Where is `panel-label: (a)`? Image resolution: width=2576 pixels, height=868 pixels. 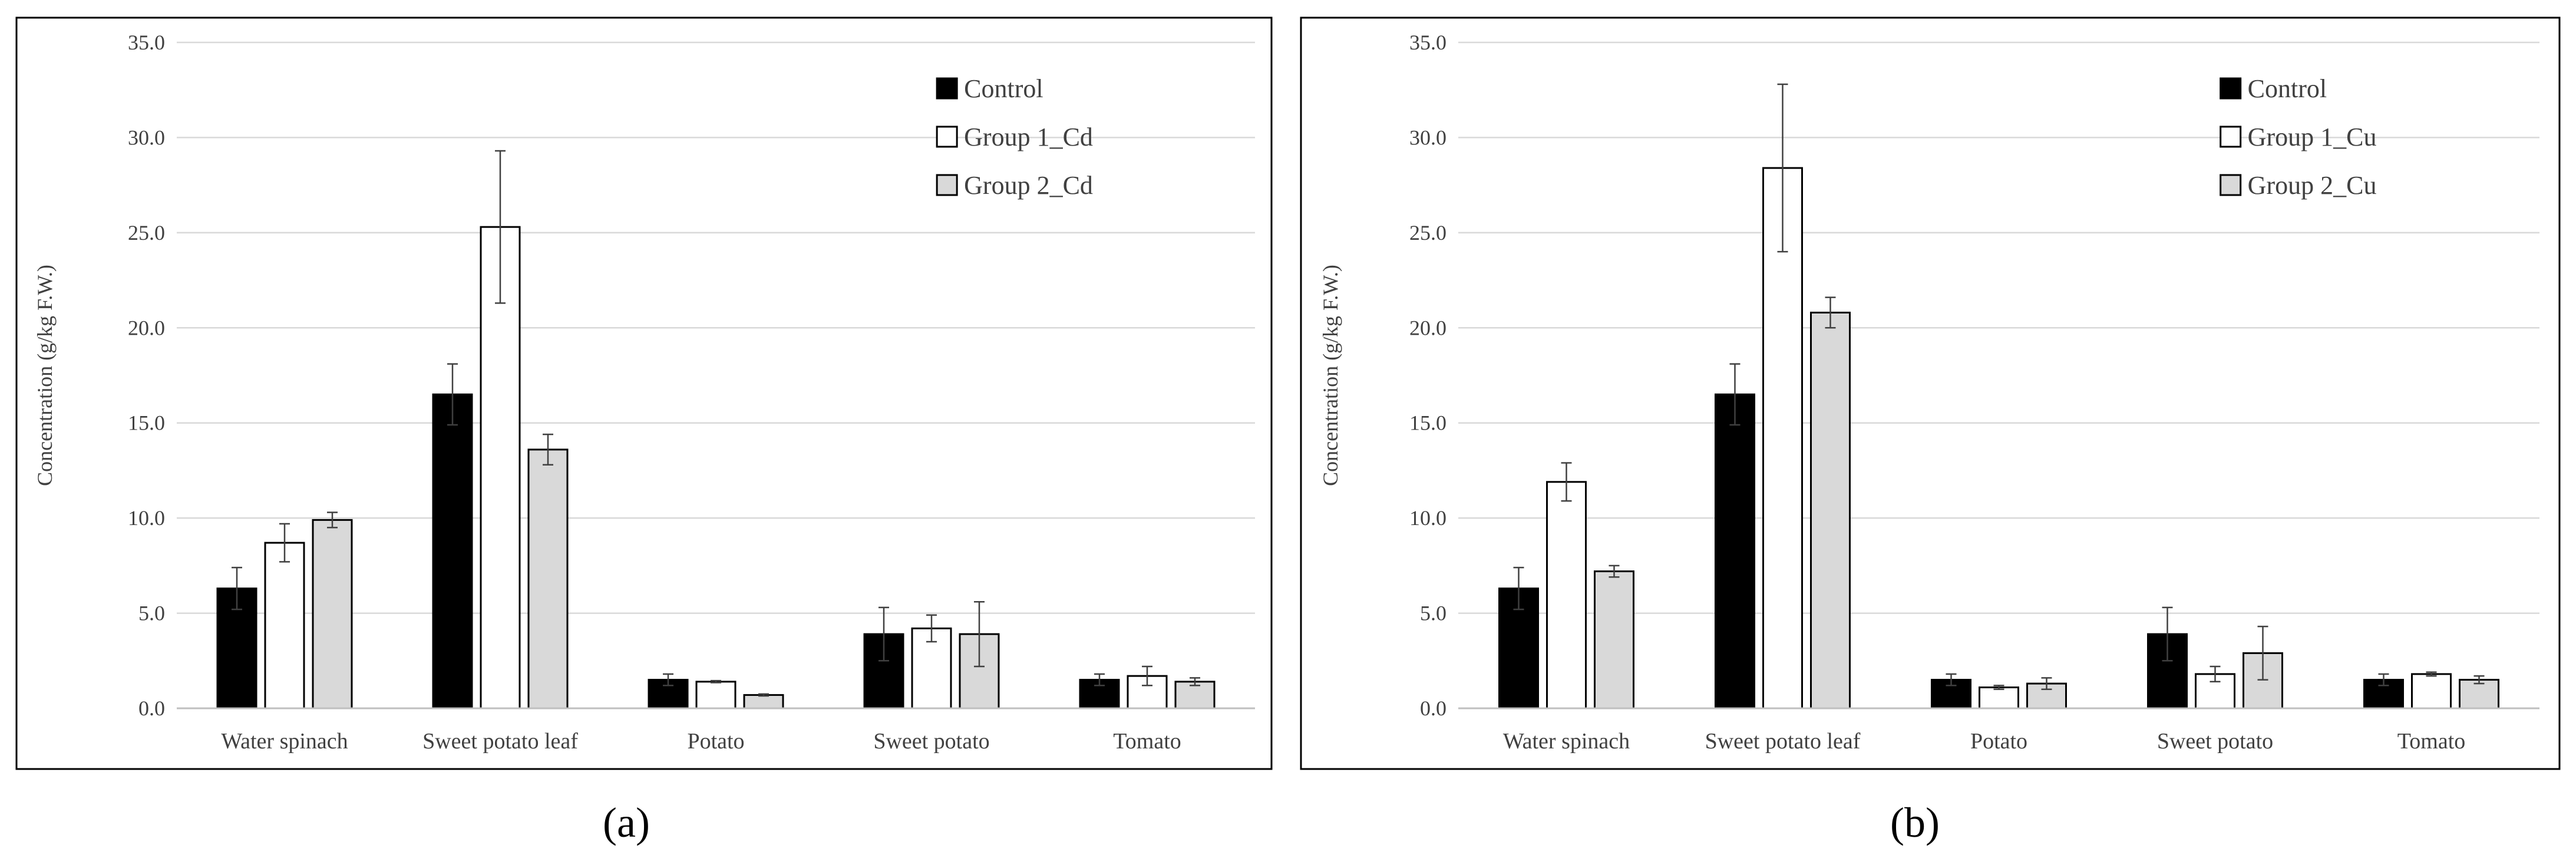
panel-label: (a) is located at coordinates (626, 822).